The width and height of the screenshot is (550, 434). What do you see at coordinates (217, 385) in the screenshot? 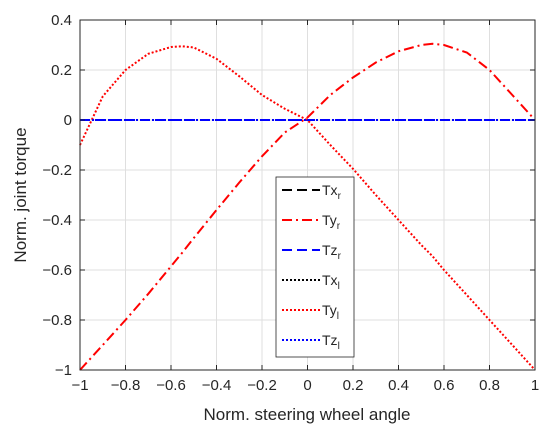
I see `x-tick-label: −0.4` at bounding box center [217, 385].